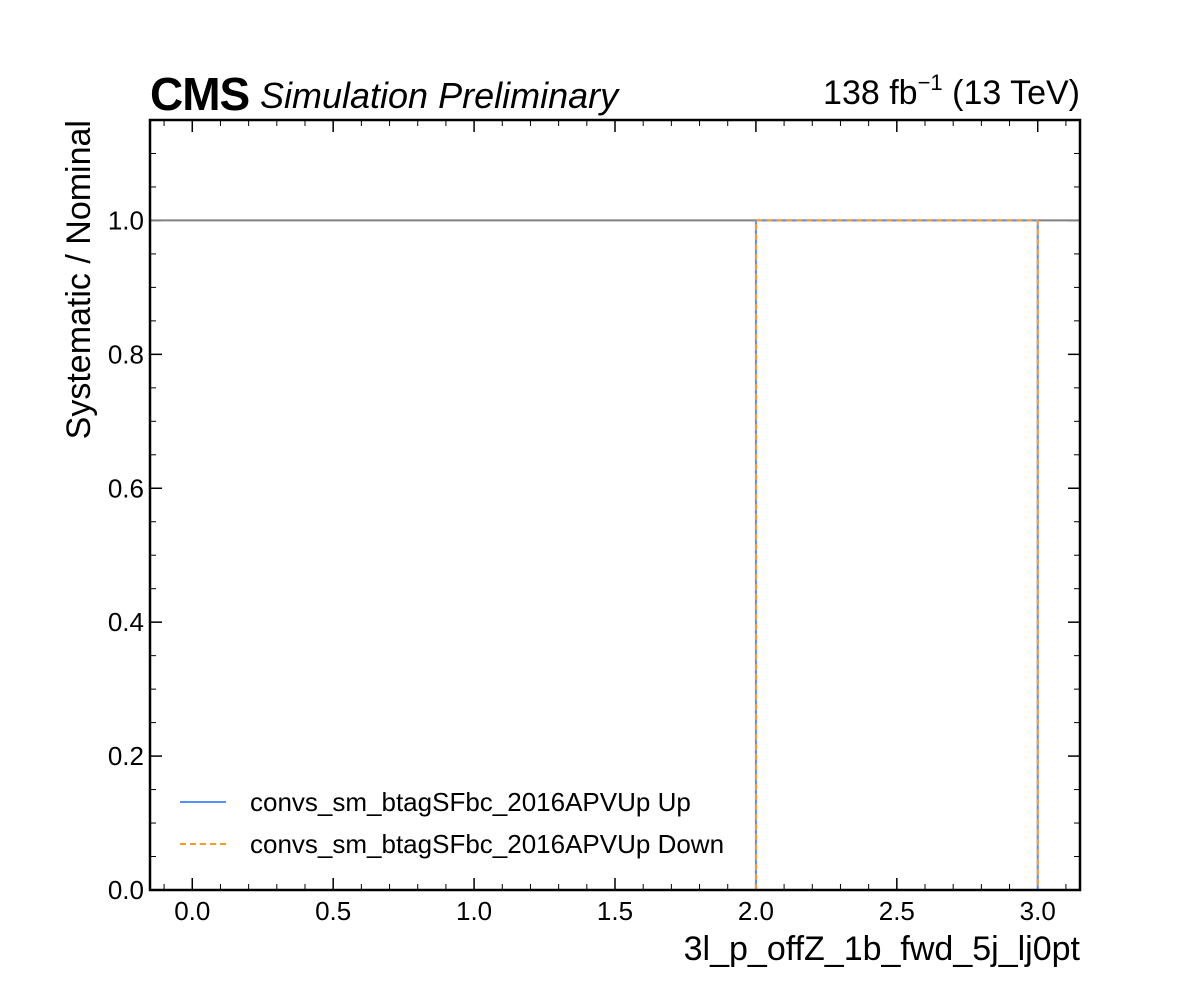 The image size is (1200, 1000). Describe the element at coordinates (474, 911) in the screenshot. I see `x-tick-label: 1.0` at that location.